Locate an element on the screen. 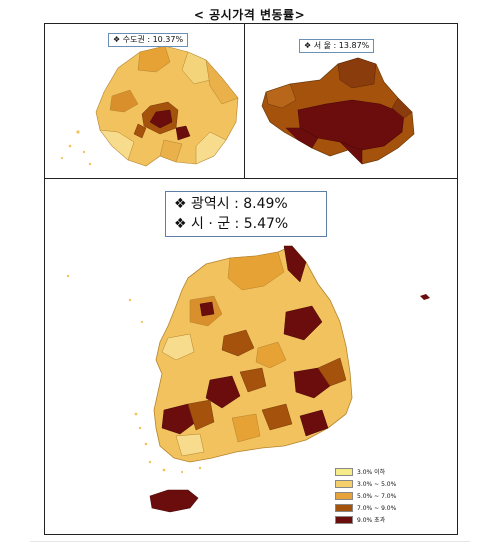 Image resolution: width=499 pixels, height=545 pixels. page-title: < 공시가격 변동률> is located at coordinates (249, 15).